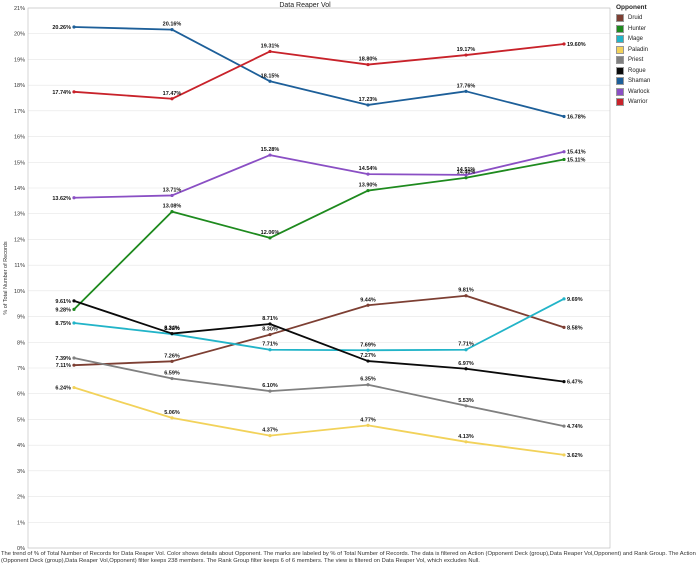 The image size is (700, 574). I want to click on legend-item-hunter: Hunter, so click(657, 29).